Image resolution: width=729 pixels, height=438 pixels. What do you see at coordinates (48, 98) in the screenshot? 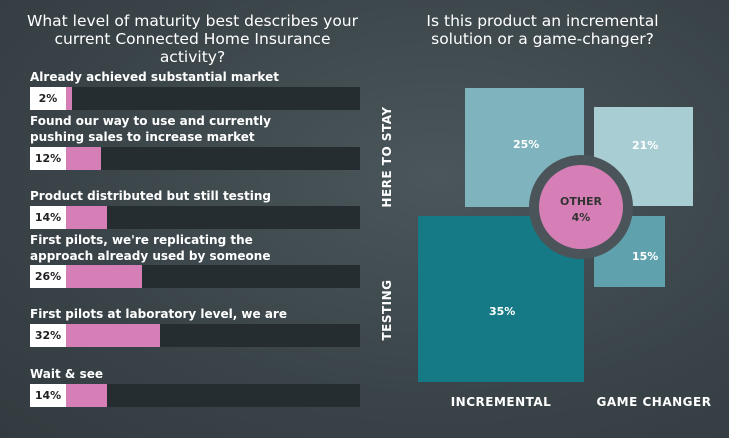
I see `bar-value-label: 2%` at bounding box center [48, 98].